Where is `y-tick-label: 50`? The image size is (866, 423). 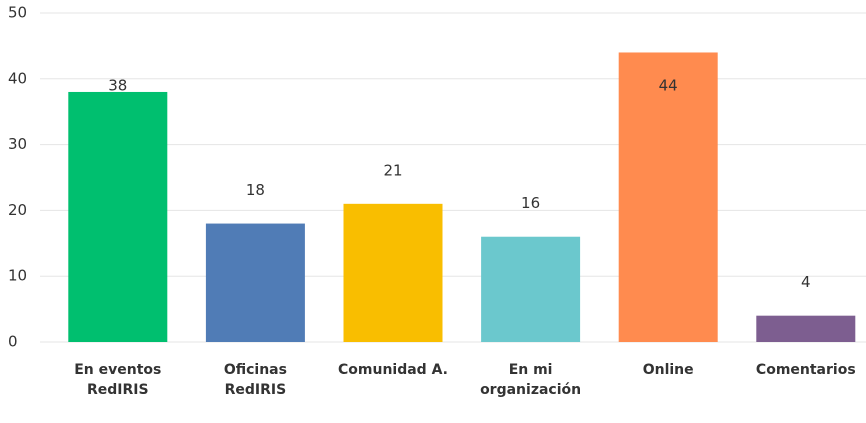
y-tick-label: 50 is located at coordinates (17, 13).